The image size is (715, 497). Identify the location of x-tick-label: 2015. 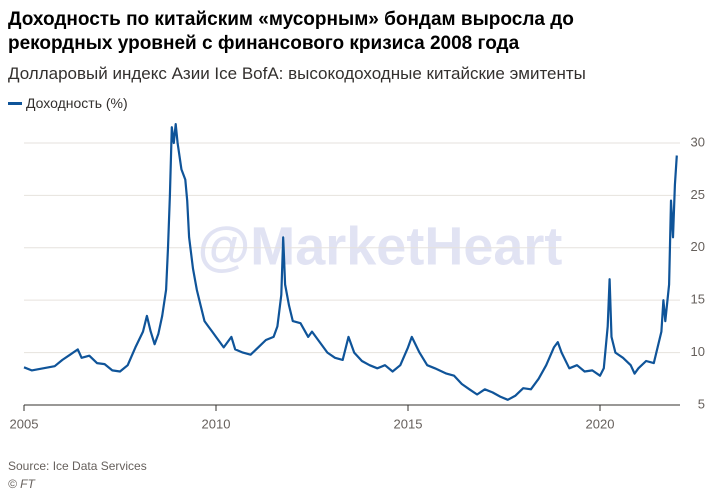
(408, 423).